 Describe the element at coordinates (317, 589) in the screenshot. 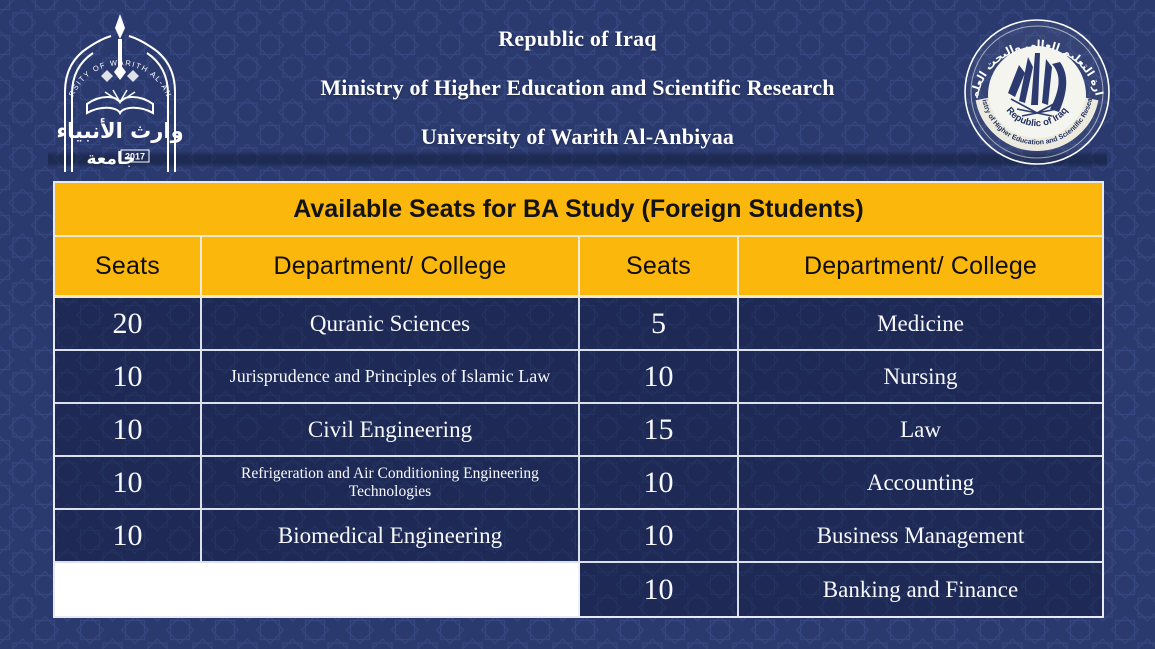

I see `empty-cell` at that location.